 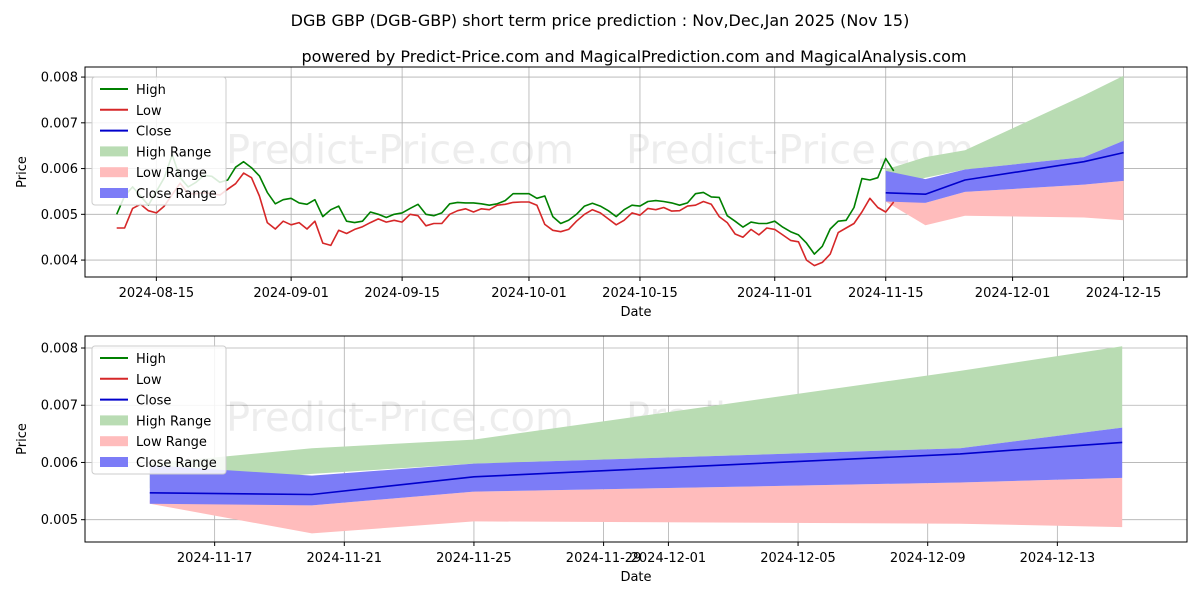 What do you see at coordinates (1058, 558) in the screenshot?
I see `x-tick-label: 2024-12-13` at bounding box center [1058, 558].